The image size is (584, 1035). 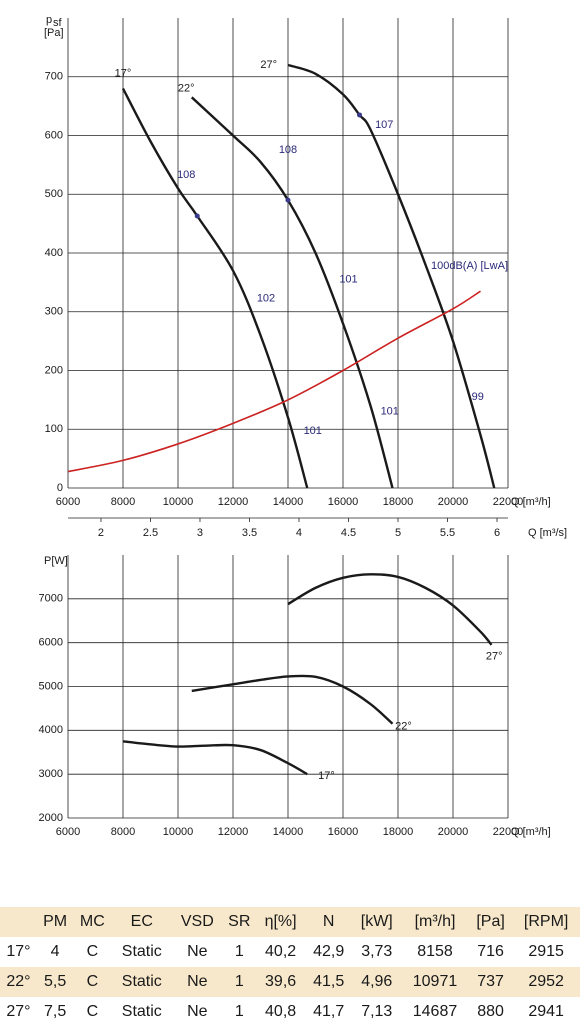 I want to click on x-tick-label: 8000, so click(x=123, y=832).